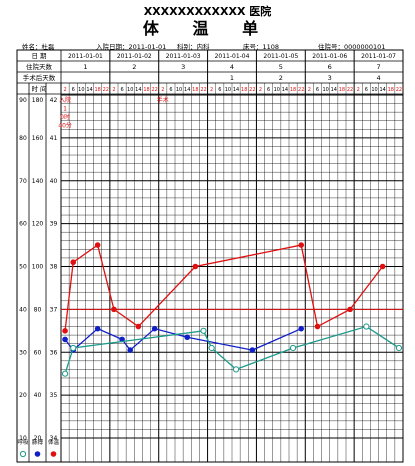 This screenshot has height=466, width=415. I want to click on temperature-tick-label: 41, so click(54, 138).